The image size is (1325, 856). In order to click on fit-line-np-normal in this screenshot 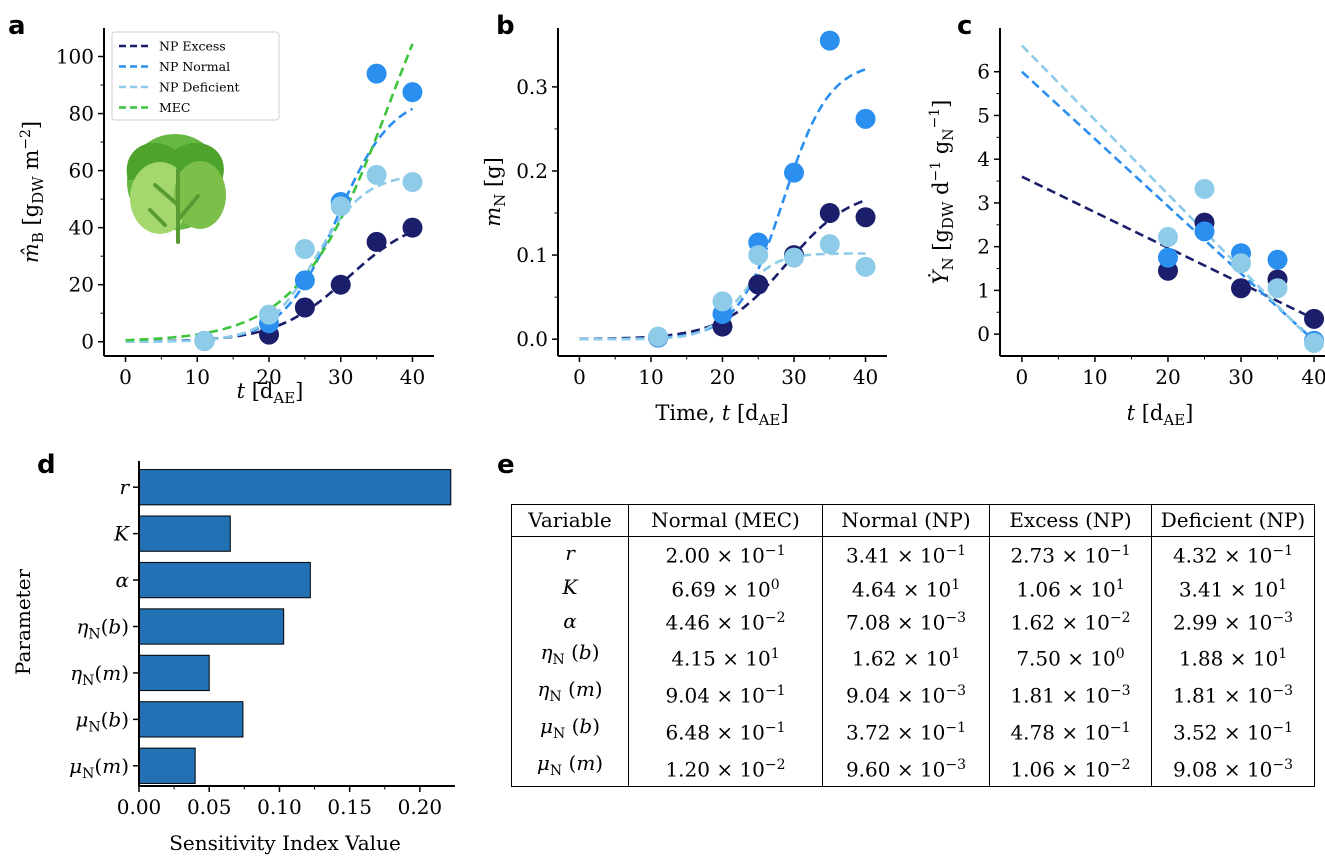, I will do `click(1168, 206)`.